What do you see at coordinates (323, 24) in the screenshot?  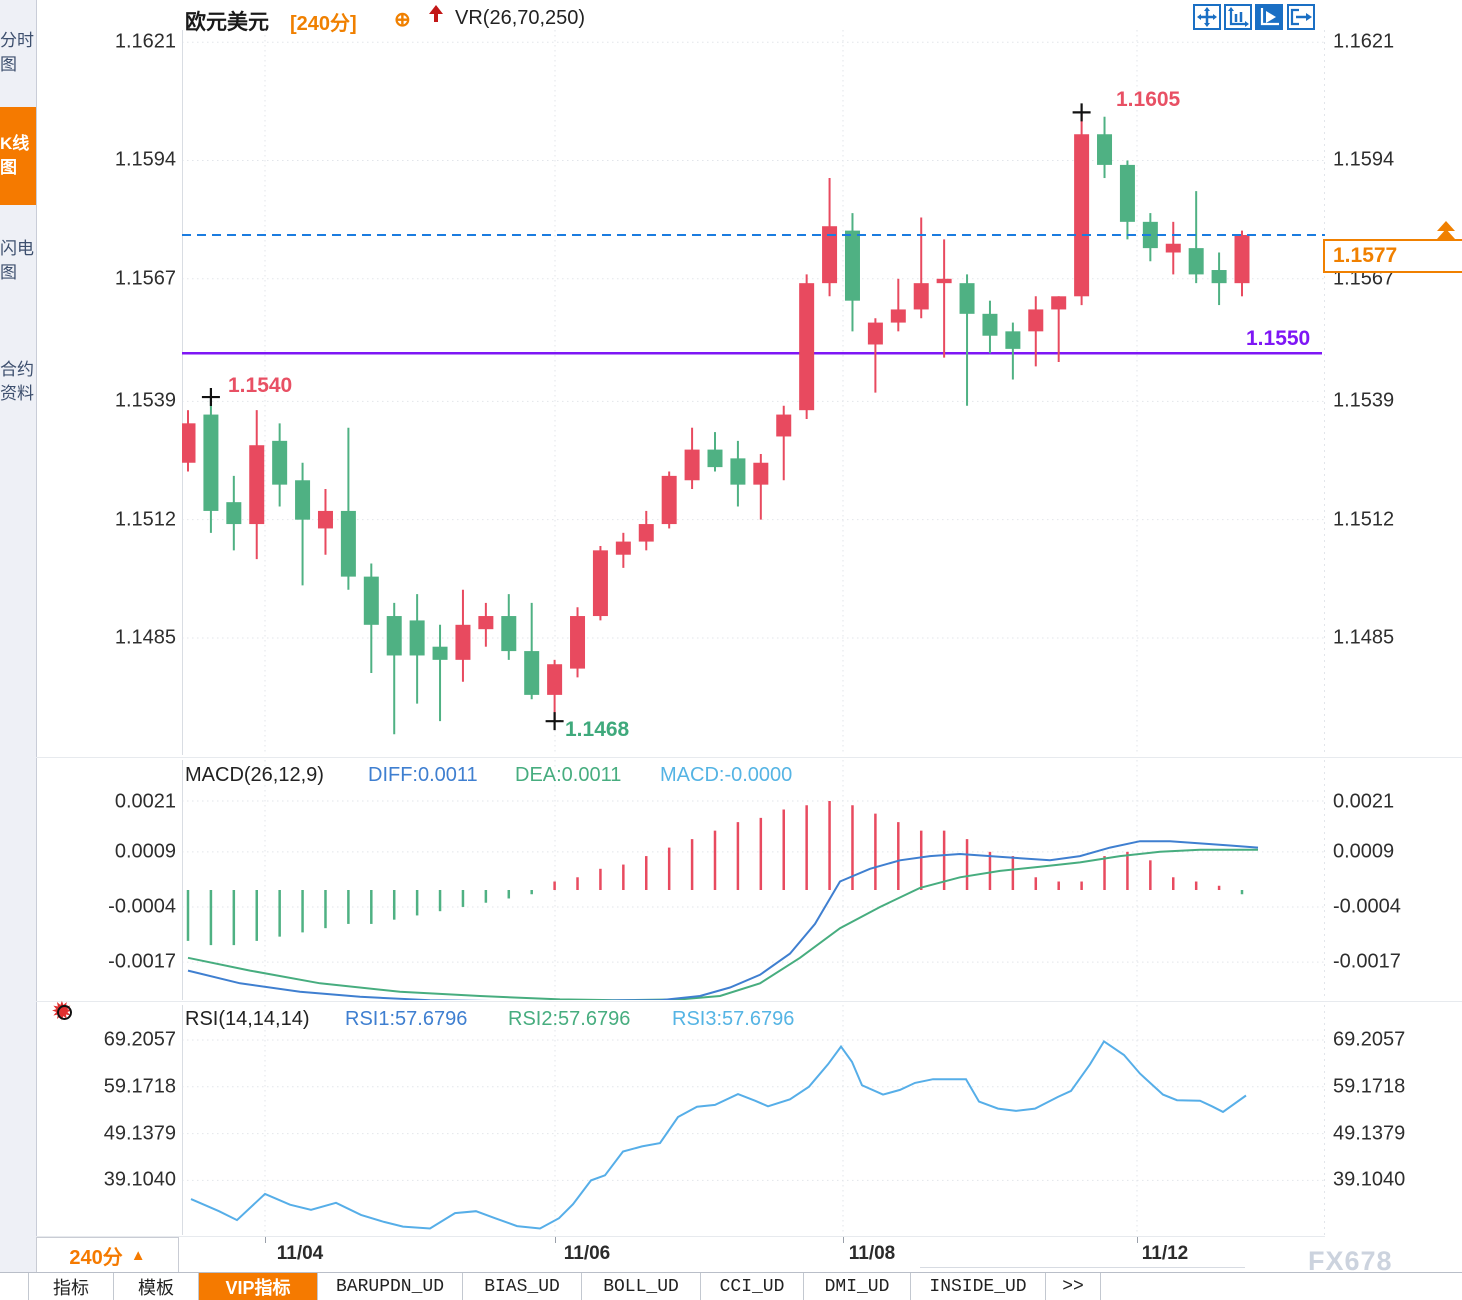 I see `period-label: [240分]` at bounding box center [323, 24].